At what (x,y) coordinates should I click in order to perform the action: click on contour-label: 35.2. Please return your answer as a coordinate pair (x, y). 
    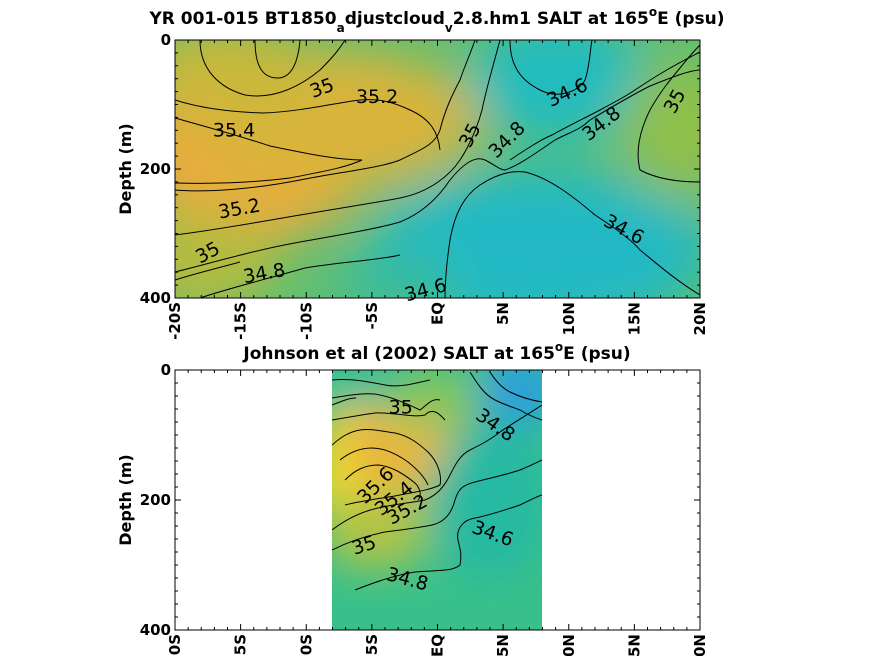
    Looking at the image, I should click on (377, 97).